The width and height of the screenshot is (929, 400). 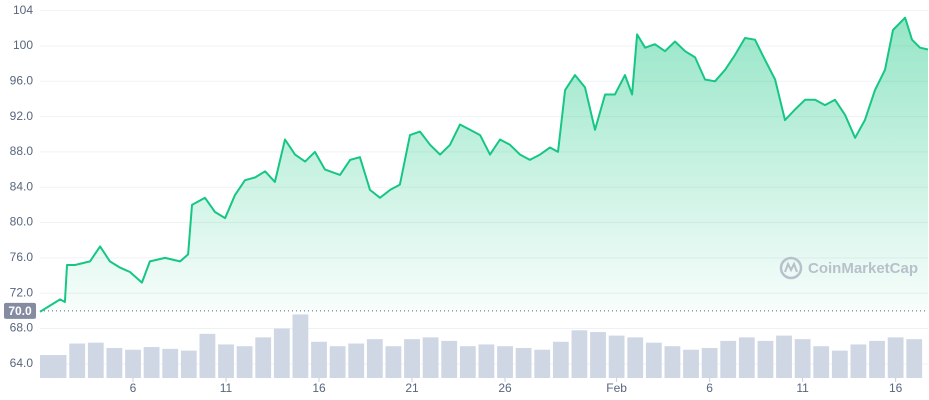 I want to click on y-tick-label: 80.0, so click(x=22, y=222).